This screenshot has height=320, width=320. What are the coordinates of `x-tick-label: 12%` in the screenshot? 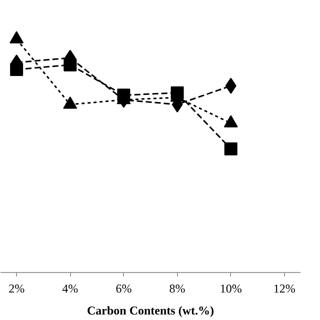 It's located at (284, 289).